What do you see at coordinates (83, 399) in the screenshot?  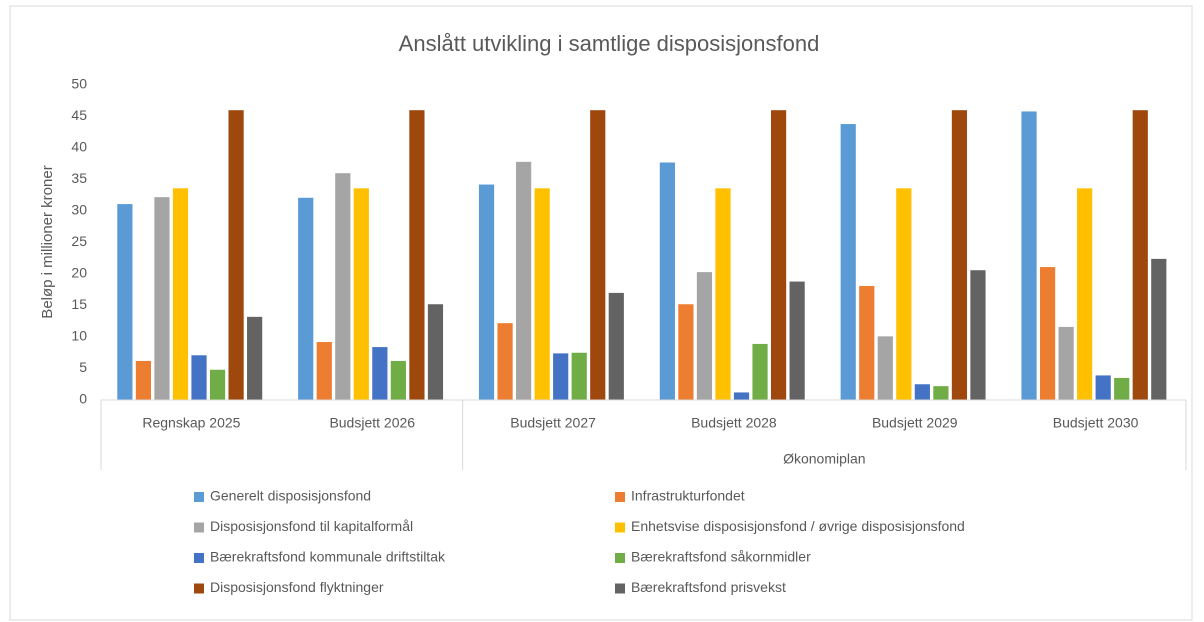 I see `y-tick-label: 0` at bounding box center [83, 399].